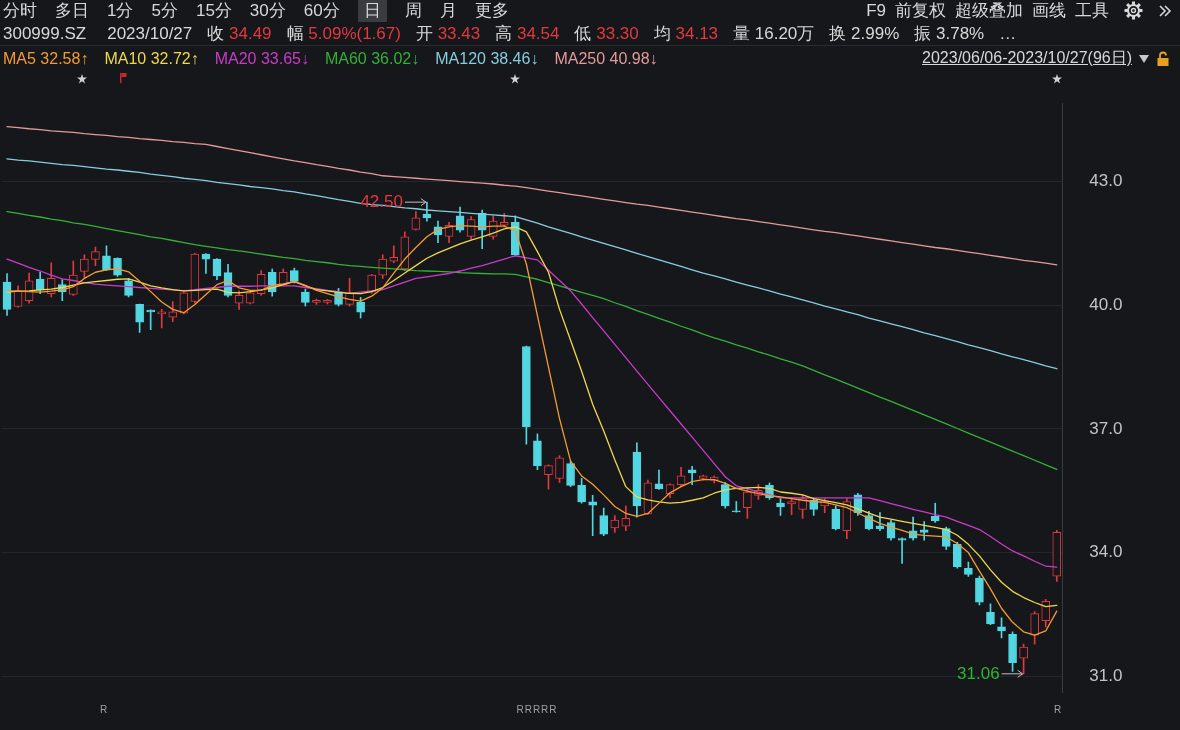  What do you see at coordinates (46, 58) in the screenshot?
I see `text: MA5 32.58↑` at bounding box center [46, 58].